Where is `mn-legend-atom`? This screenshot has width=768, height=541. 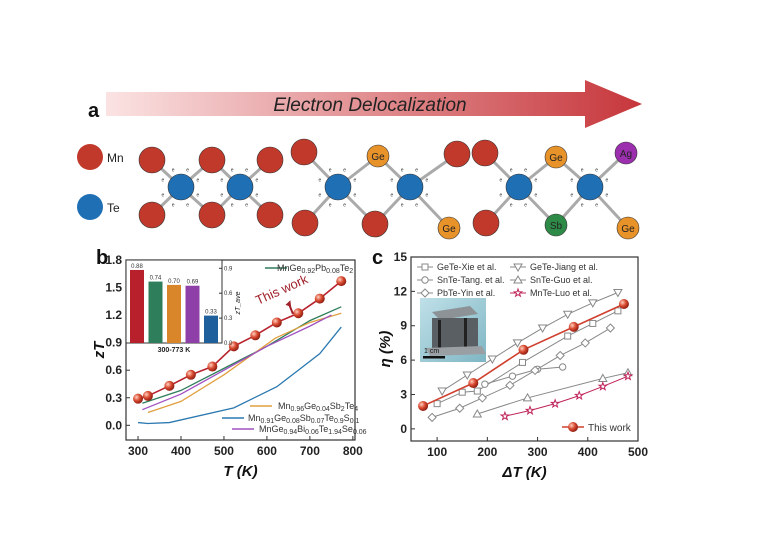
mn-legend-atom is located at coordinates (90, 157).